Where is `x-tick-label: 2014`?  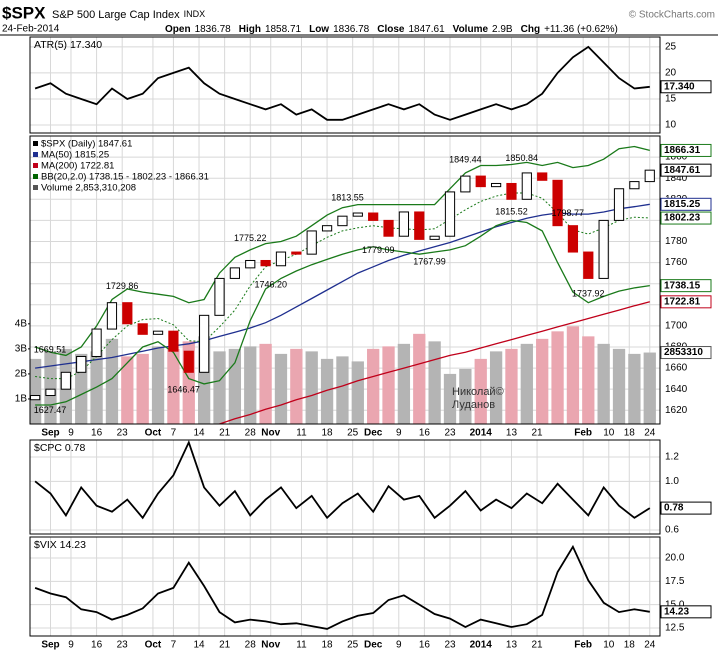 x-tick-label: 2014 is located at coordinates (481, 645).